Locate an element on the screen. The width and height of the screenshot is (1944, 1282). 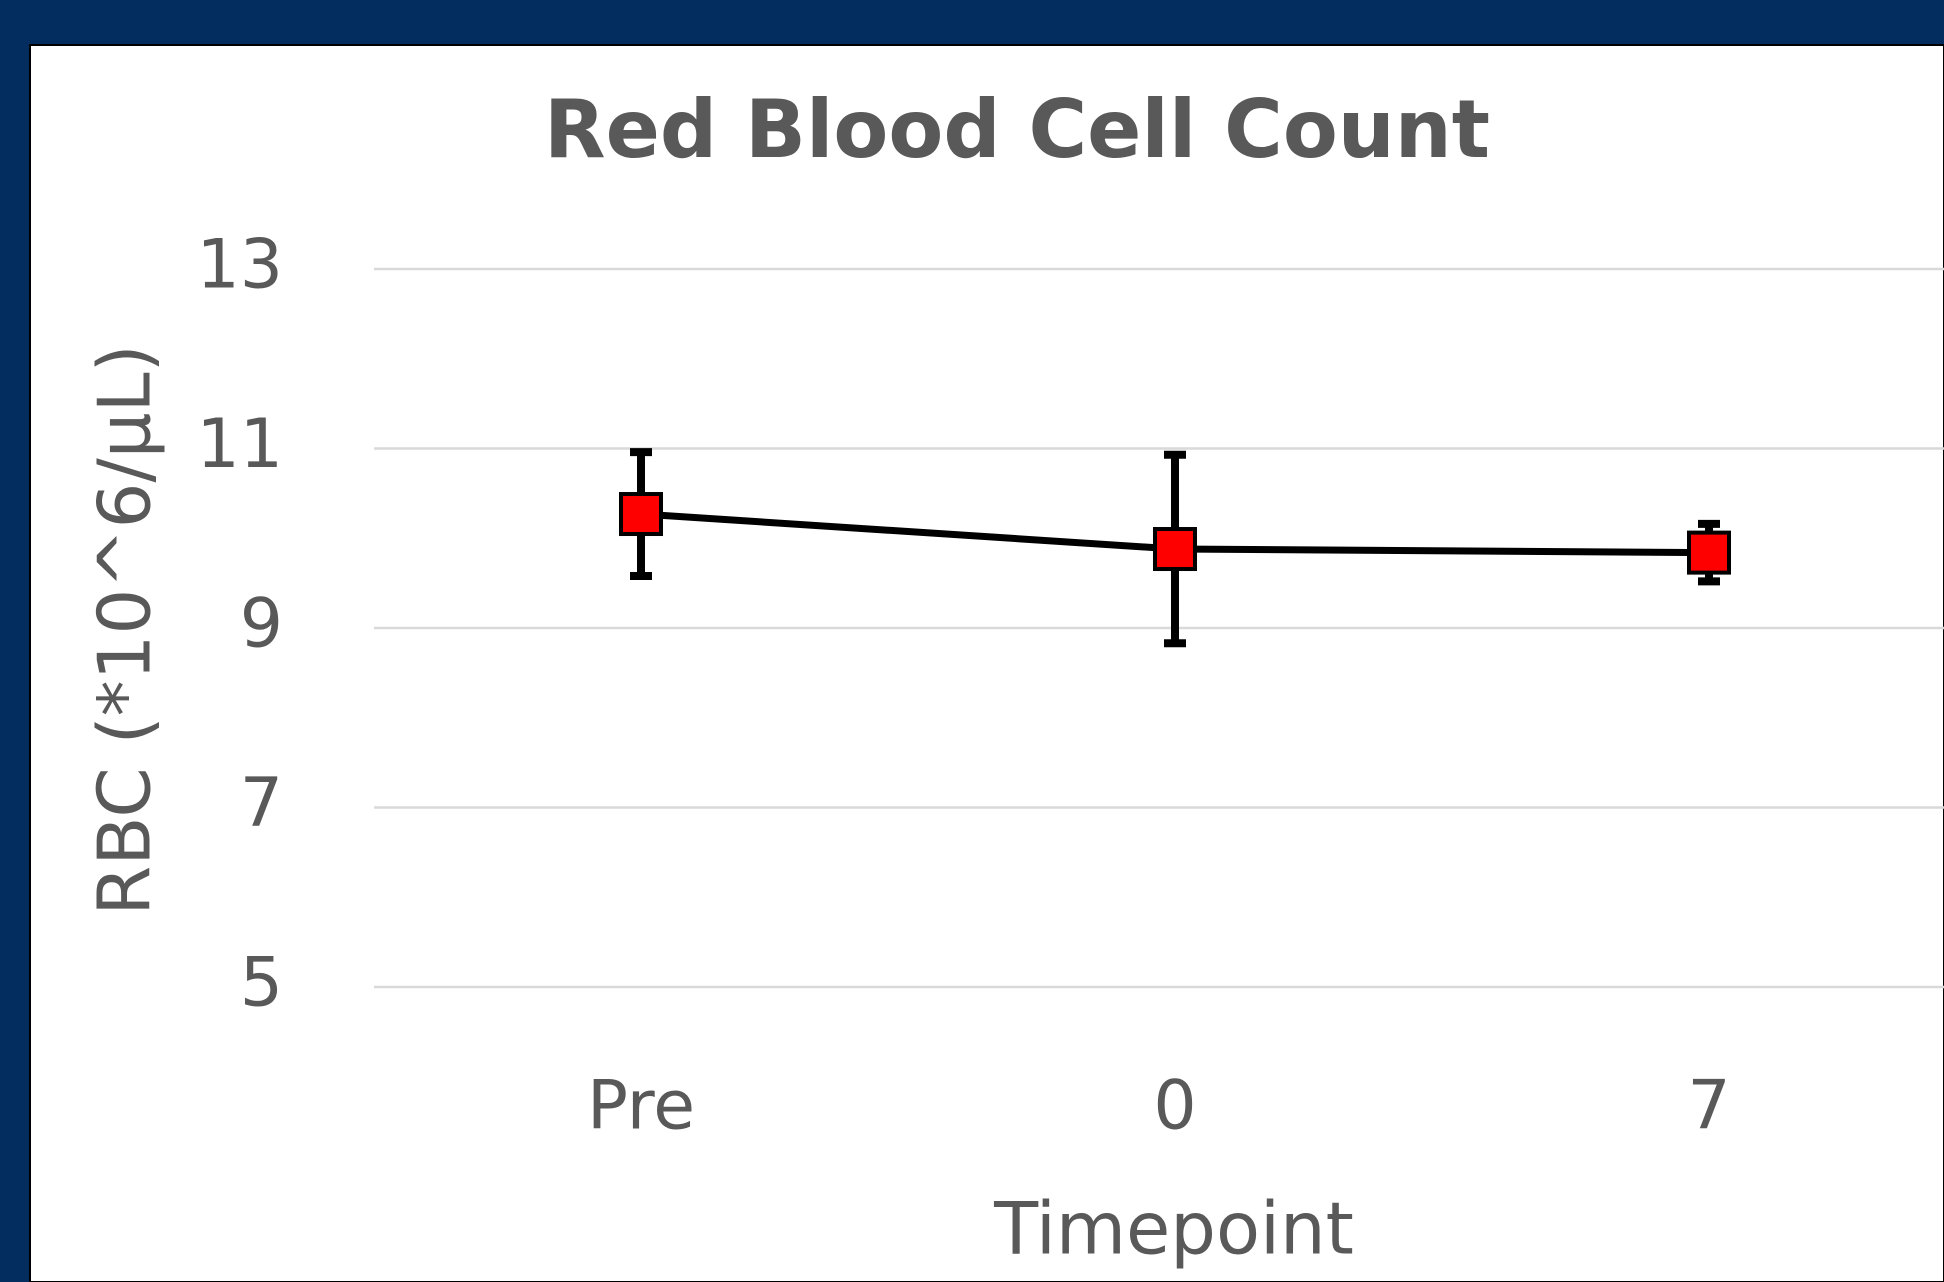
y-tick-label: 5 is located at coordinates (261, 983).